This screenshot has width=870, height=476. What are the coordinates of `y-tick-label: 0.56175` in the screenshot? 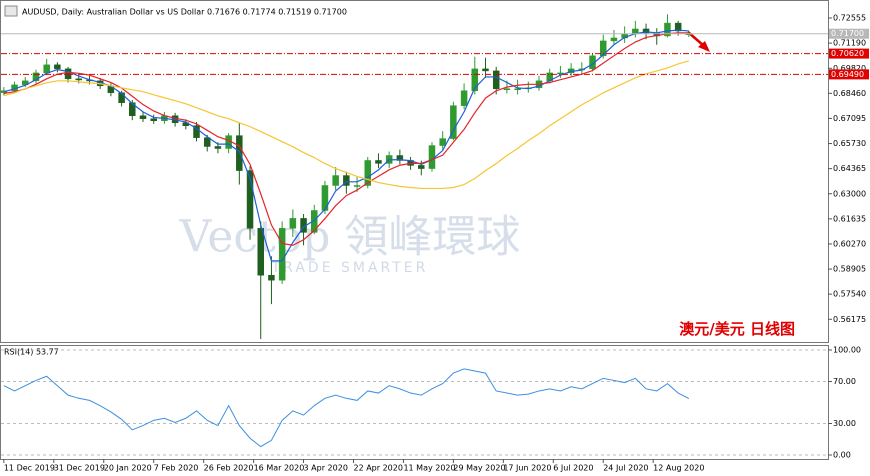 It's located at (849, 319).